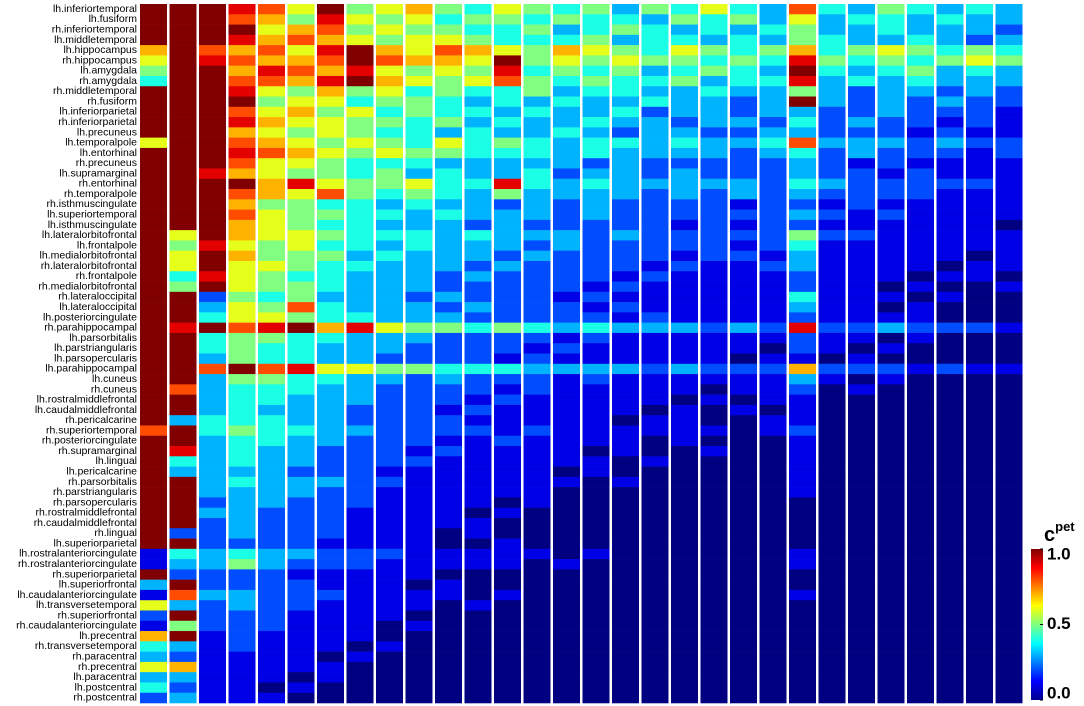 The width and height of the screenshot is (1084, 706). I want to click on row-label: lh.frontalpole, so click(107, 245).